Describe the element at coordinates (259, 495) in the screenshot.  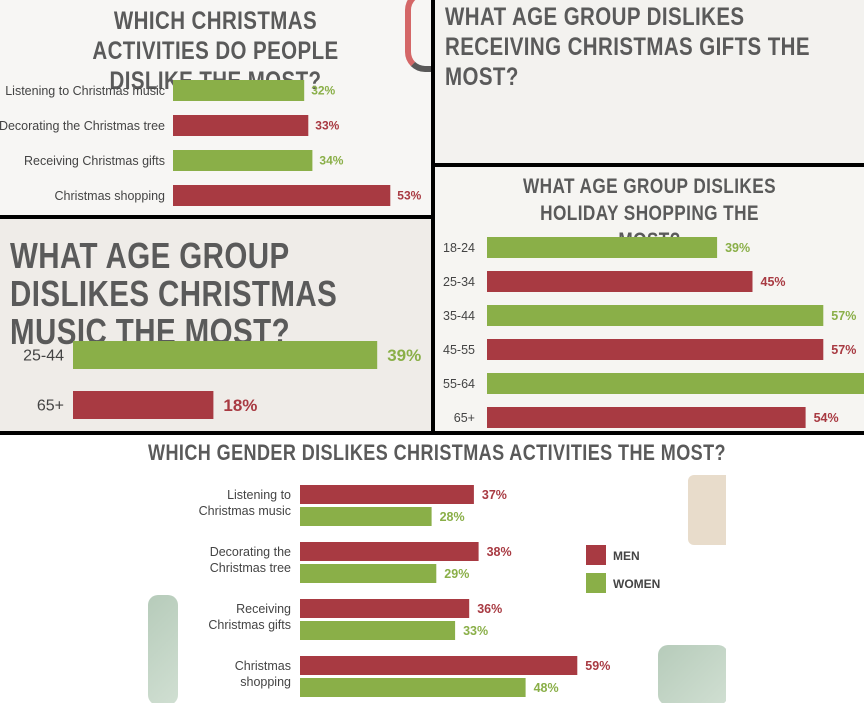
I see `category-label: Listening to` at that location.